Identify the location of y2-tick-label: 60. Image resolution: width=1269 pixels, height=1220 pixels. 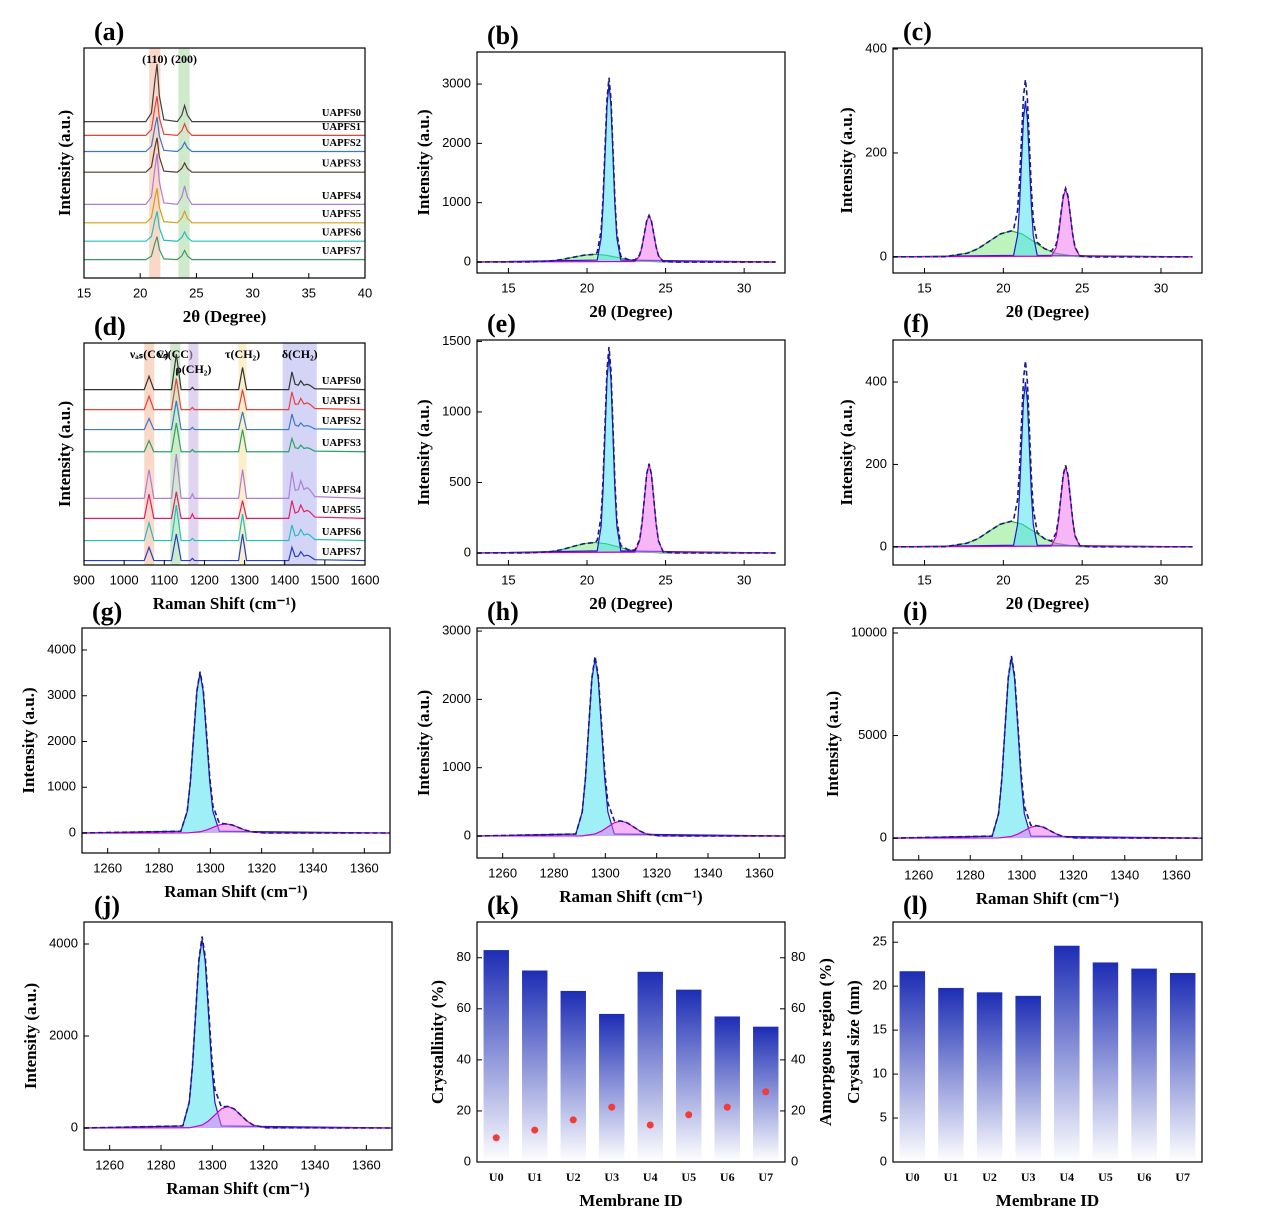
(798, 1007).